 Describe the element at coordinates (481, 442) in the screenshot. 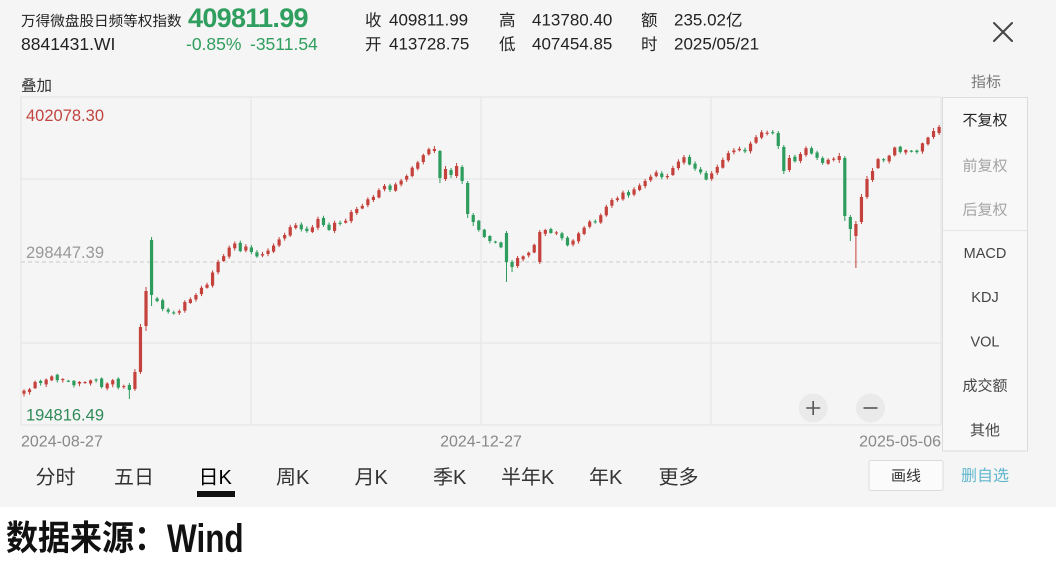

I see `svg-text: 2024-12-27` at that location.